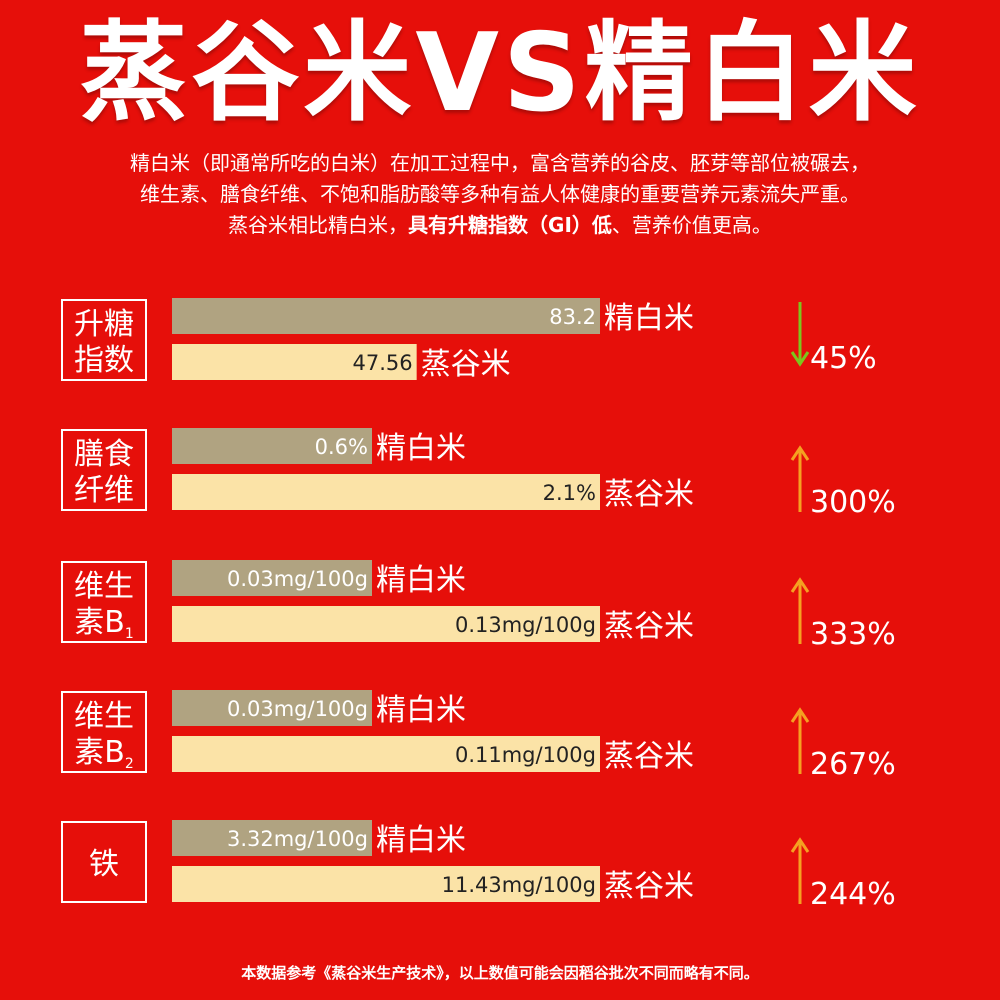 Image resolution: width=1000 pixels, height=1000 pixels. What do you see at coordinates (525, 755) in the screenshot?
I see `bar-value-label: 0.11mg/100g` at bounding box center [525, 755].